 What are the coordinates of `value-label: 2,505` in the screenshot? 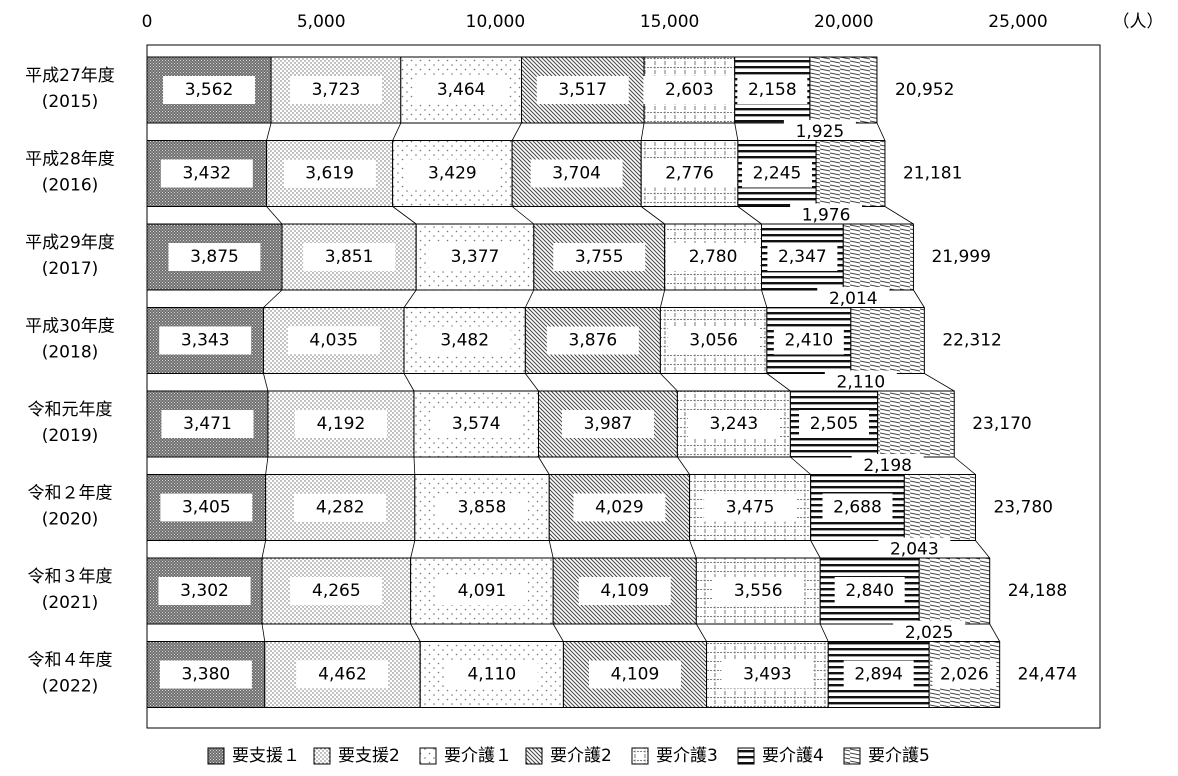 It's located at (834, 424).